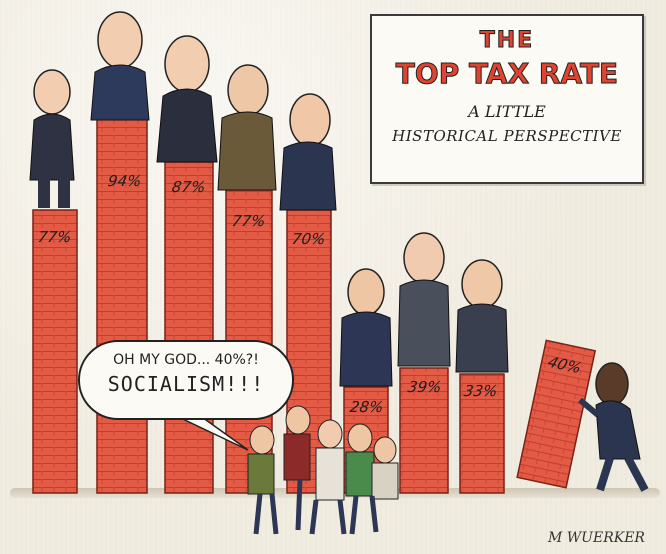 The height and width of the screenshot is (554, 666). Describe the element at coordinates (596, 538) in the screenshot. I see `artist-signature: M WUERKER` at that location.